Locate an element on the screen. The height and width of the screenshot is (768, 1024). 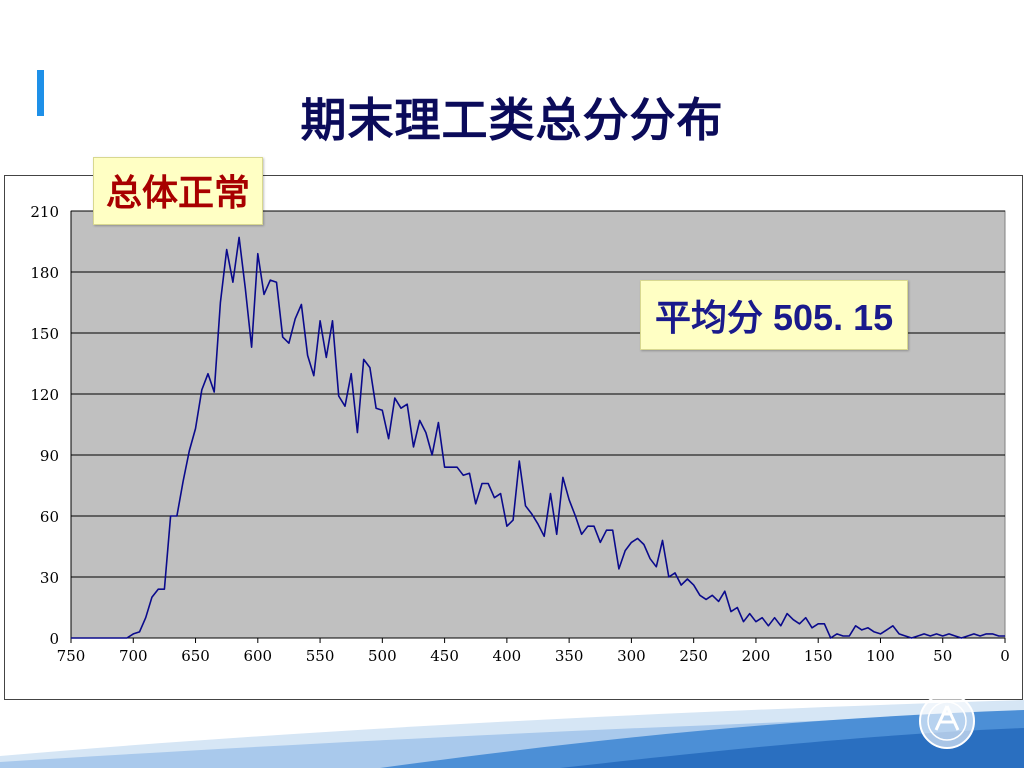
x-tick-label: 250 is located at coordinates (693, 656).